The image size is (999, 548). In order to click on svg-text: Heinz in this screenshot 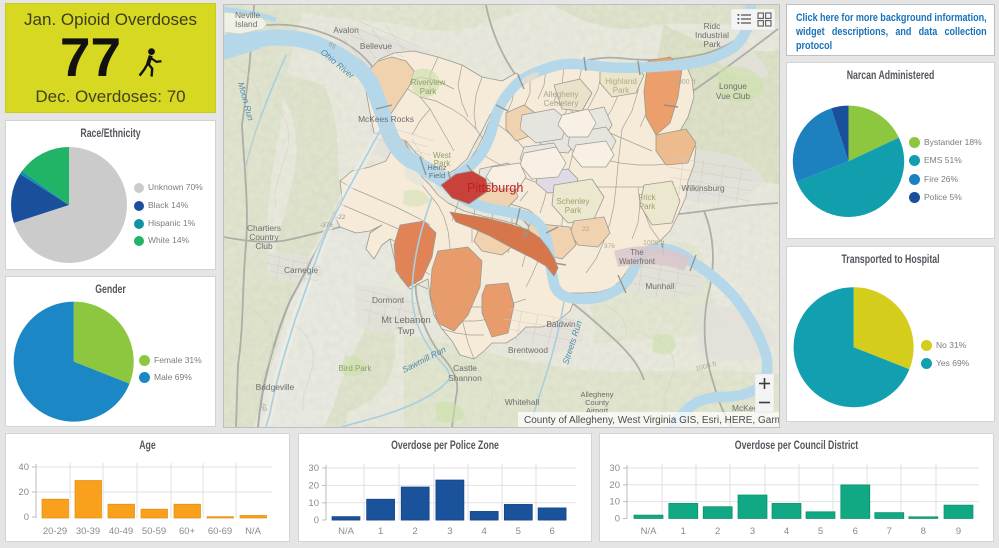, I will do `click(436, 167)`.